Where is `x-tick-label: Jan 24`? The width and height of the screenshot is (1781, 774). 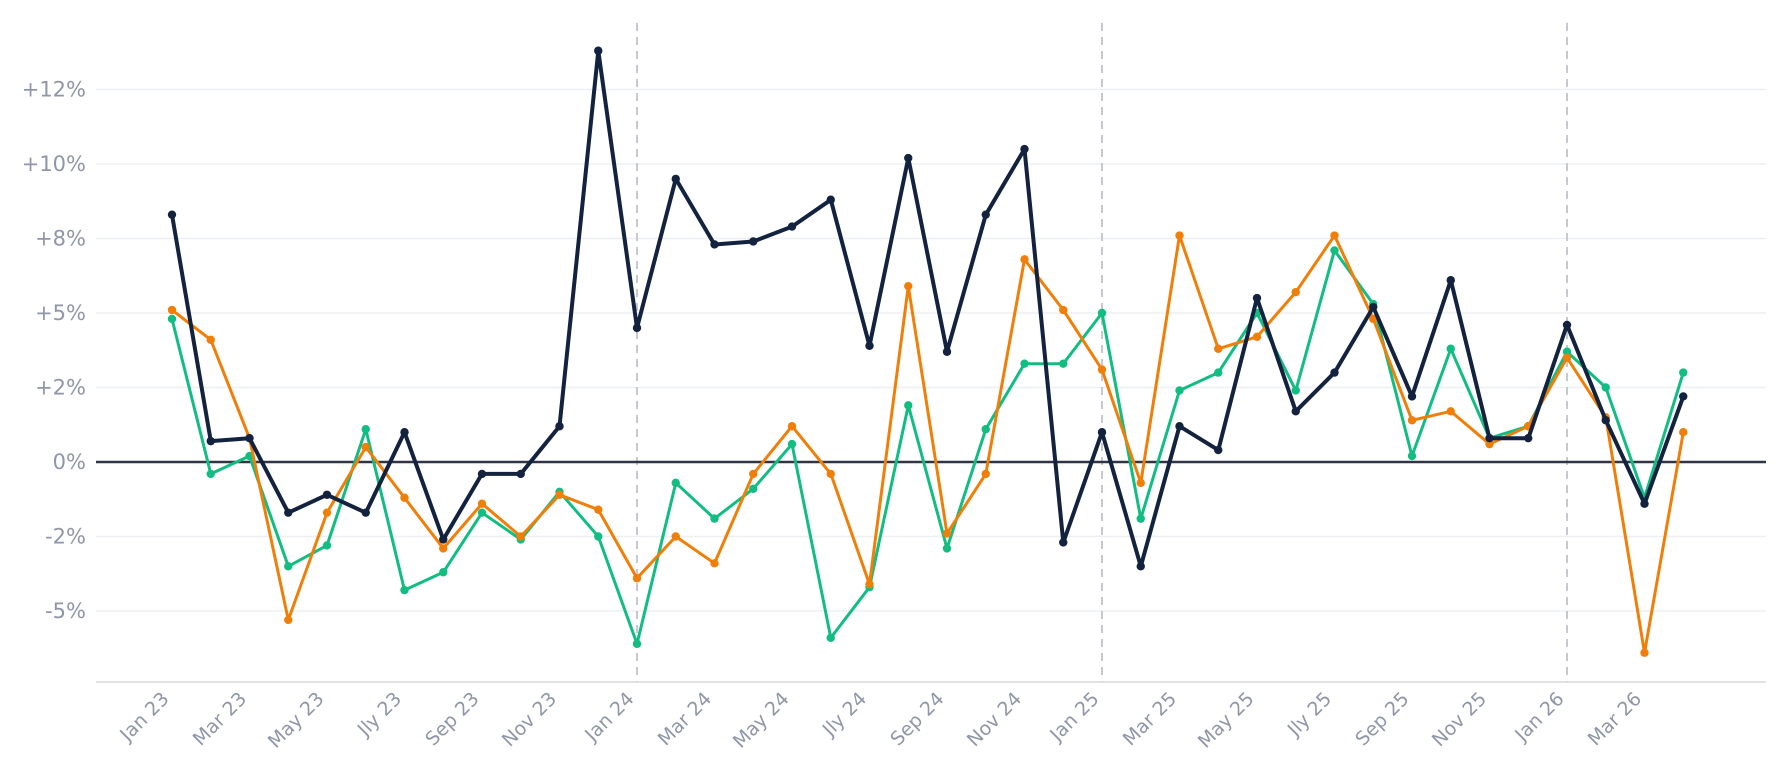 x-tick-label: Jan 24 is located at coordinates (609, 717).